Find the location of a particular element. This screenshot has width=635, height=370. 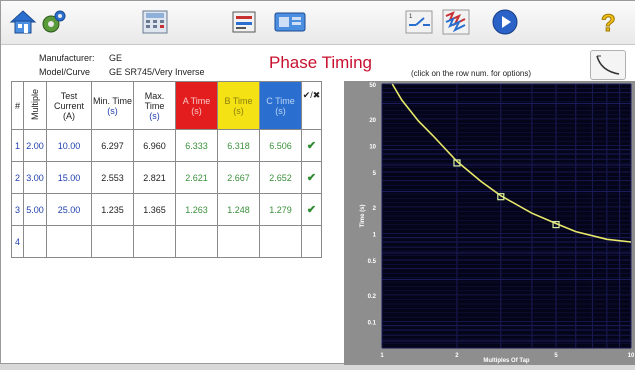

test-current-cell: 10.00 is located at coordinates (69, 145).